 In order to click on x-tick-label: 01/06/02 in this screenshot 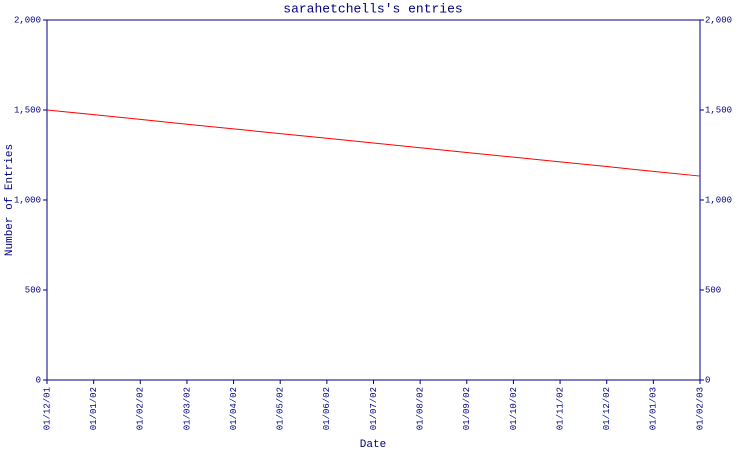, I will do `click(327, 408)`.